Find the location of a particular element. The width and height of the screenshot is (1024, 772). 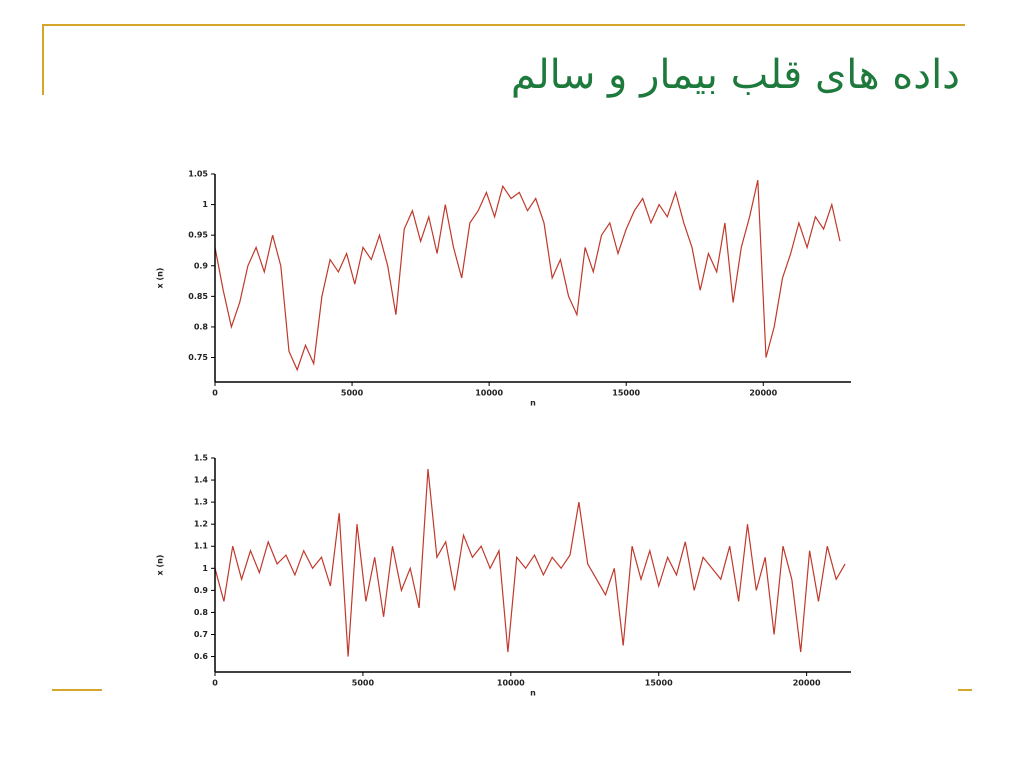

y-tick-label: 1.3 is located at coordinates (201, 502).